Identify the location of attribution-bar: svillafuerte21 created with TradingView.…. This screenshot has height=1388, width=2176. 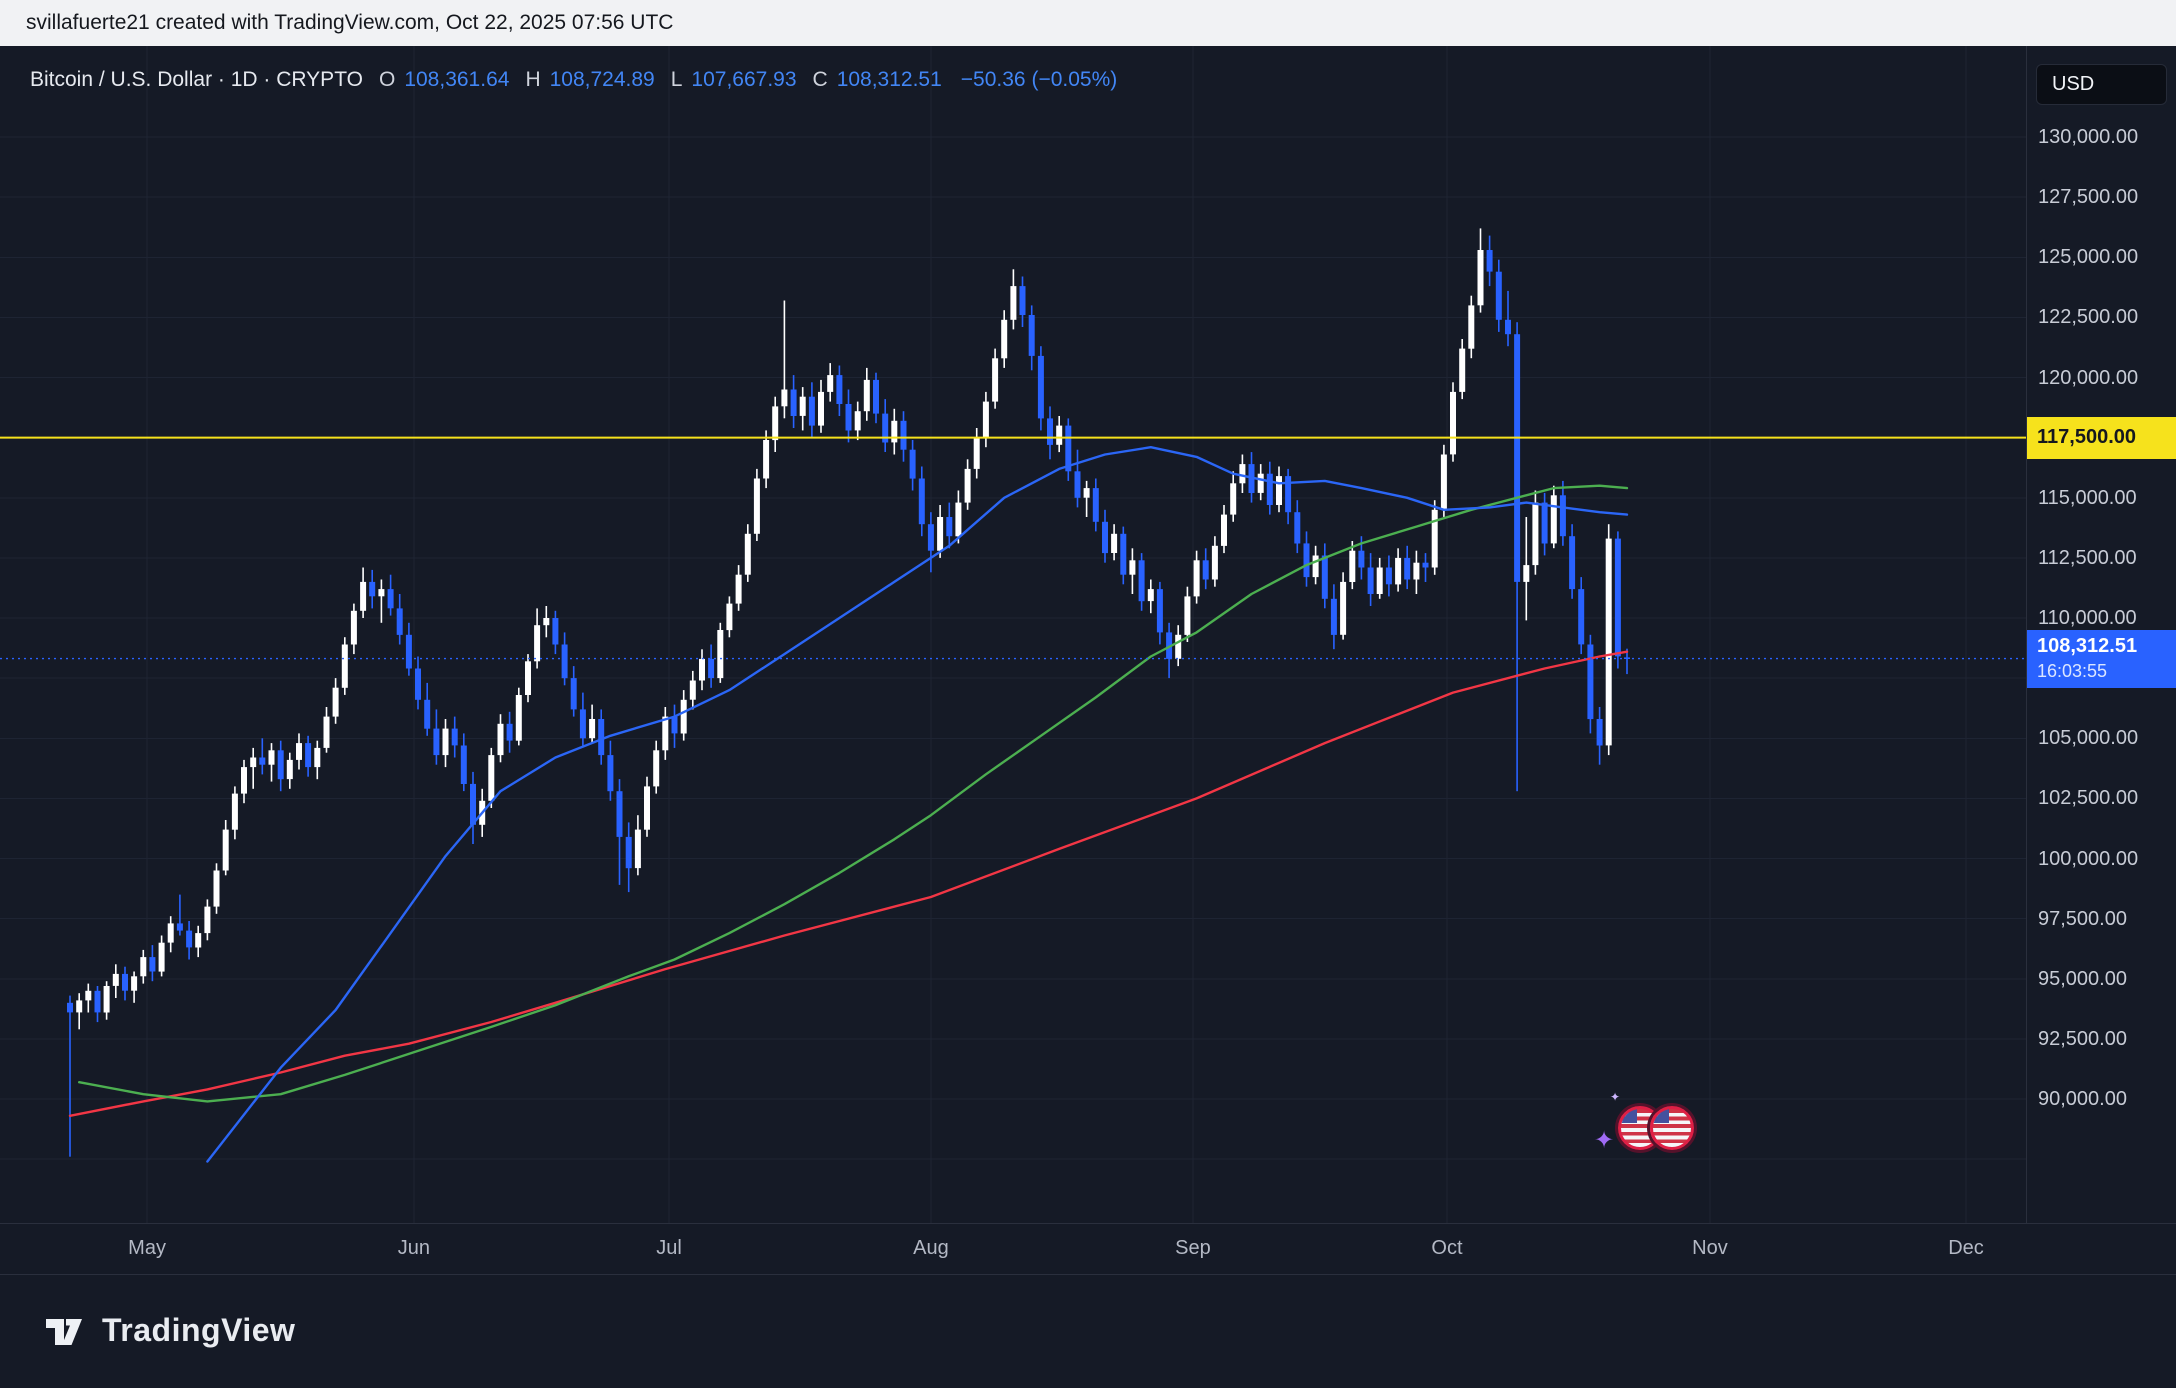
(1088, 23).